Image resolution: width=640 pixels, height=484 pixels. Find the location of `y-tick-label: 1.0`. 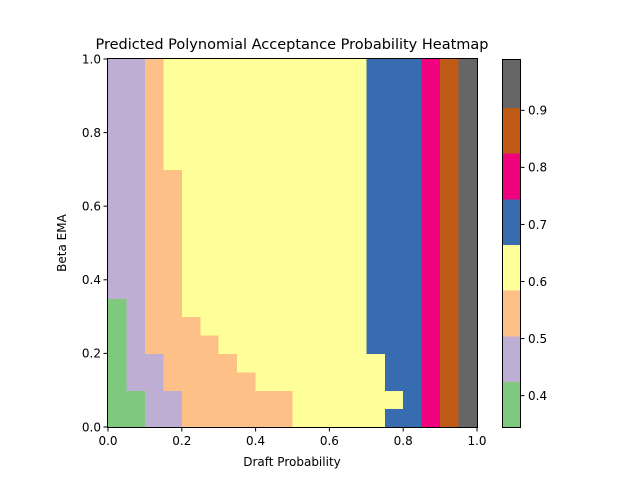

y-tick-label: 1.0 is located at coordinates (91, 59).